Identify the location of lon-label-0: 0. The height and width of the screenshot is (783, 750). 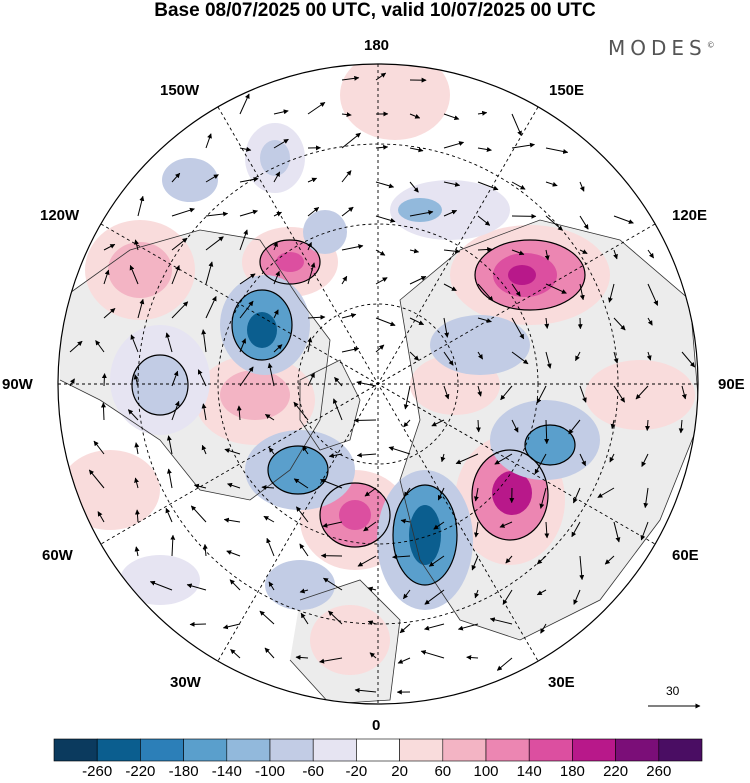
(376, 725).